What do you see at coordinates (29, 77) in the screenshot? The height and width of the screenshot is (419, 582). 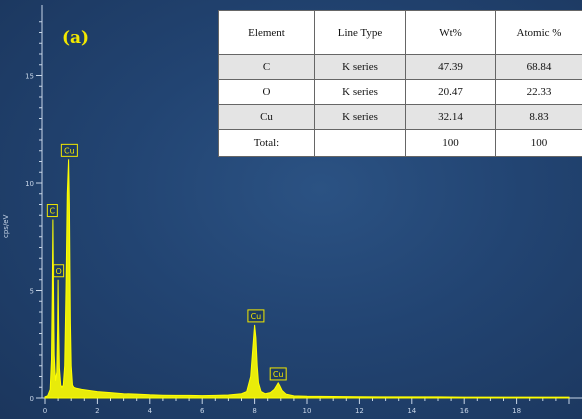 I see `y-tick-label: 15` at bounding box center [29, 77].